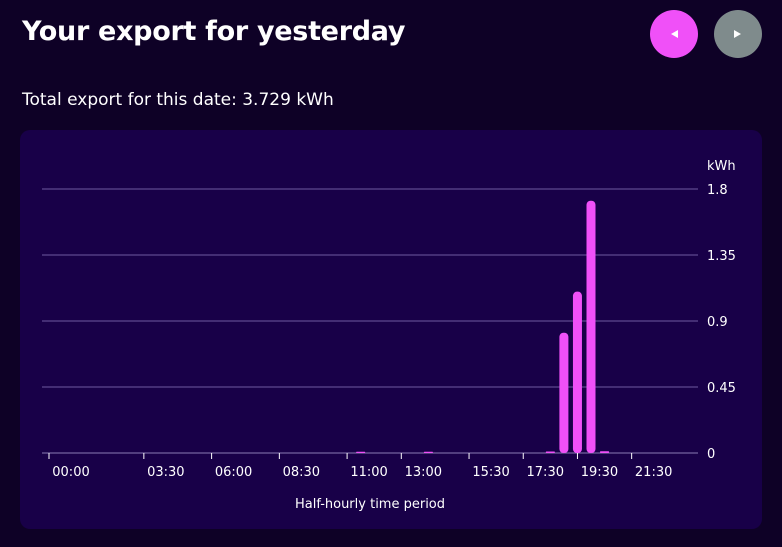 The image size is (782, 547). Describe the element at coordinates (721, 256) in the screenshot. I see `y-tick-label: 1.35` at that location.